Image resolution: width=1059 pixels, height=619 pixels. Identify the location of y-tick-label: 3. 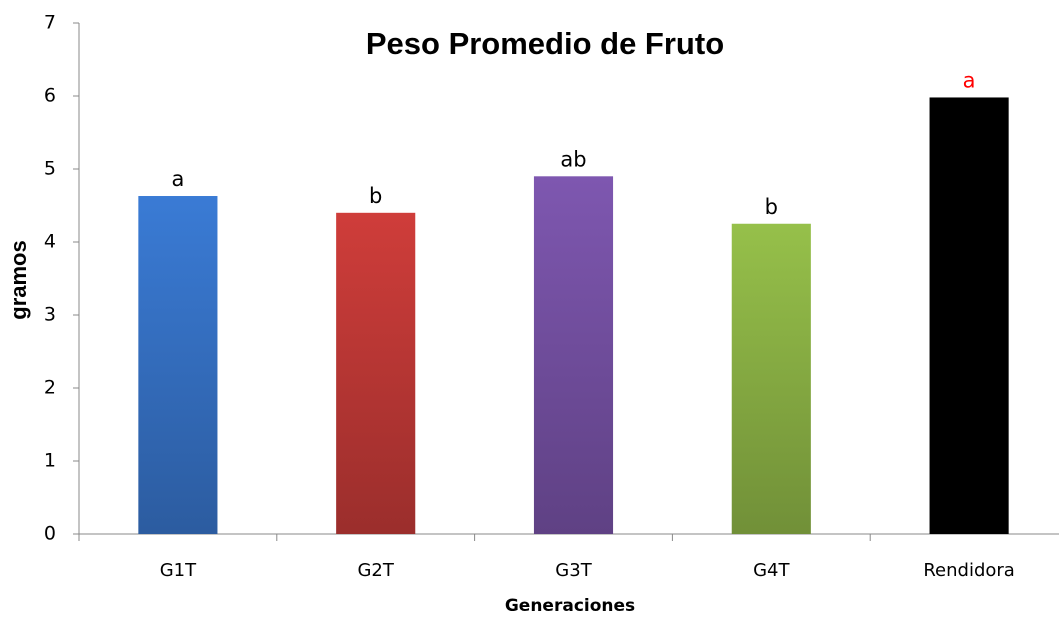
(50, 315).